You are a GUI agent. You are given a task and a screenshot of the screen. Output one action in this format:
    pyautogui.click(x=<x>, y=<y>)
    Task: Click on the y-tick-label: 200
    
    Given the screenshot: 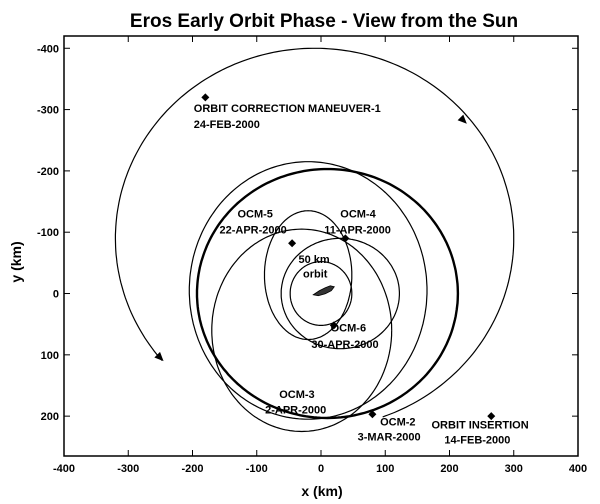 What is the action you would take?
    pyautogui.click(x=50, y=417)
    